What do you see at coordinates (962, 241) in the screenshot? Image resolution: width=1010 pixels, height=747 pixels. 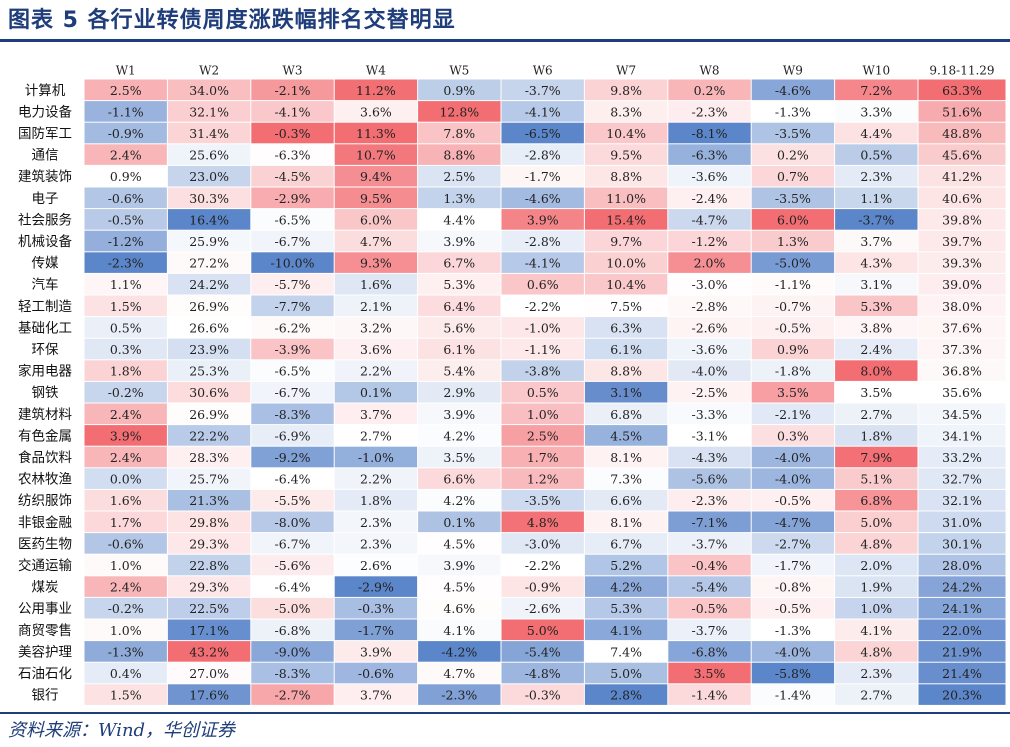 I see `cell-value: 39.7%` at bounding box center [962, 241].